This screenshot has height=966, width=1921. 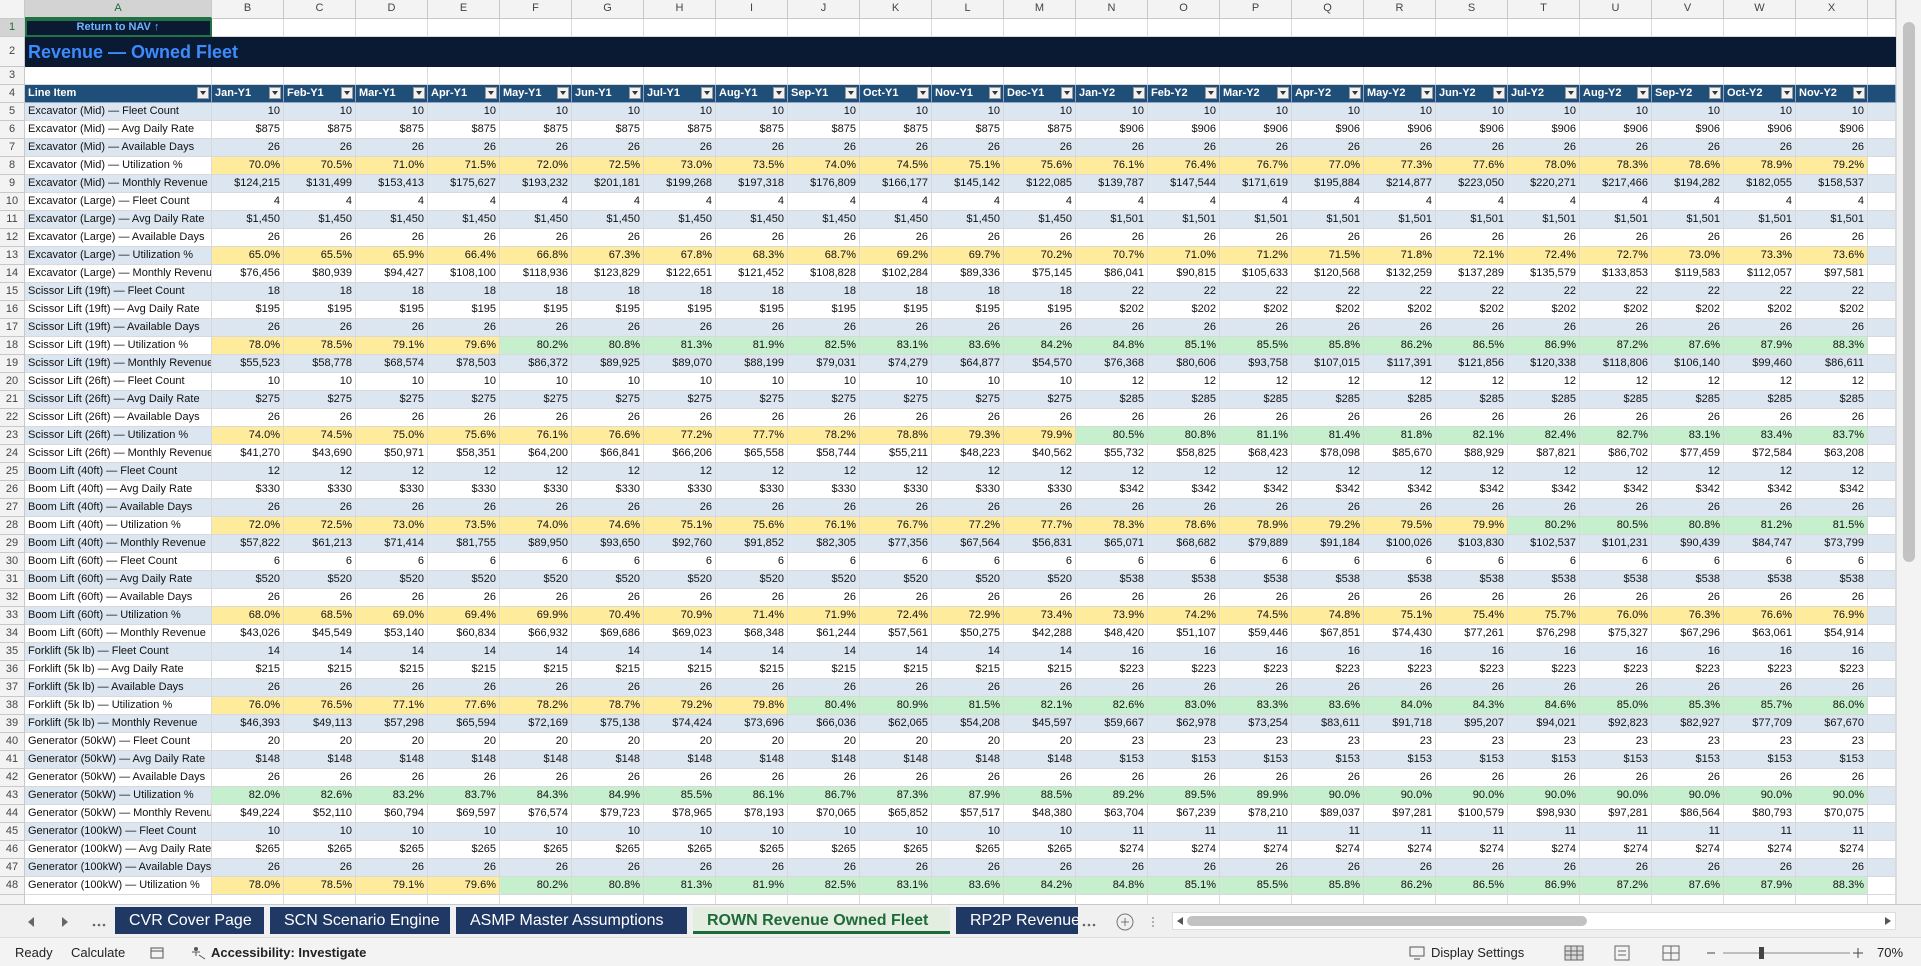 What do you see at coordinates (896, 9) in the screenshot?
I see `column-header: K` at bounding box center [896, 9].